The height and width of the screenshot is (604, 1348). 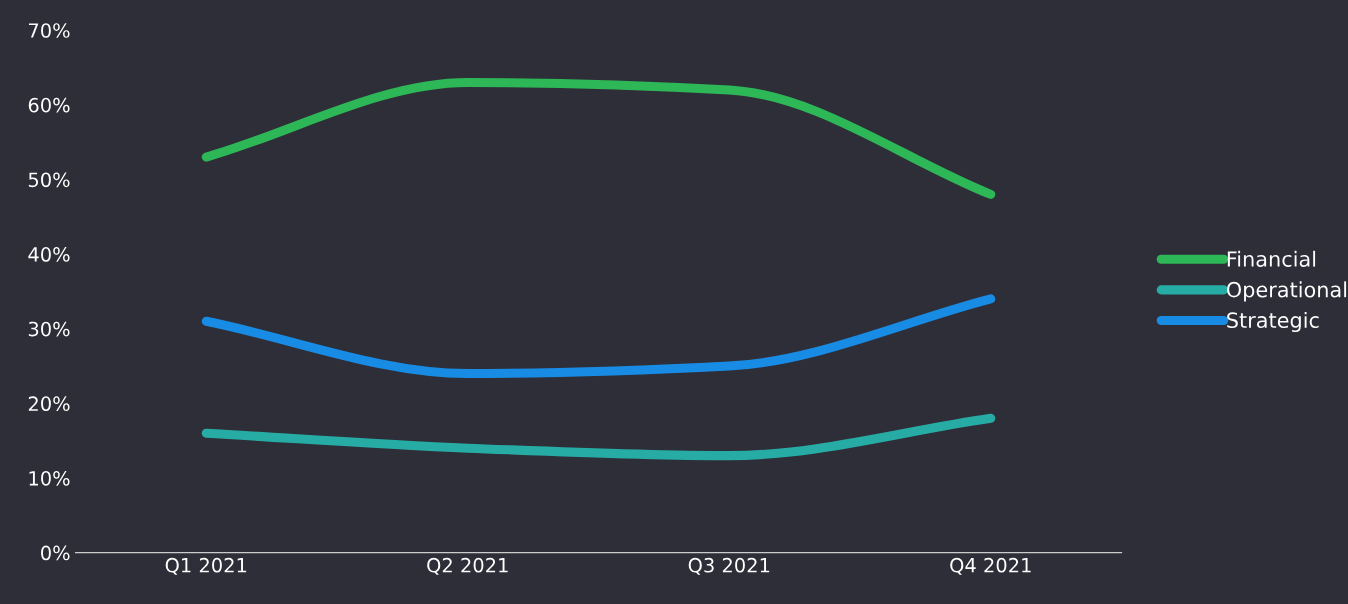 I want to click on x-tick-label: Q3 2021, so click(x=729, y=566).